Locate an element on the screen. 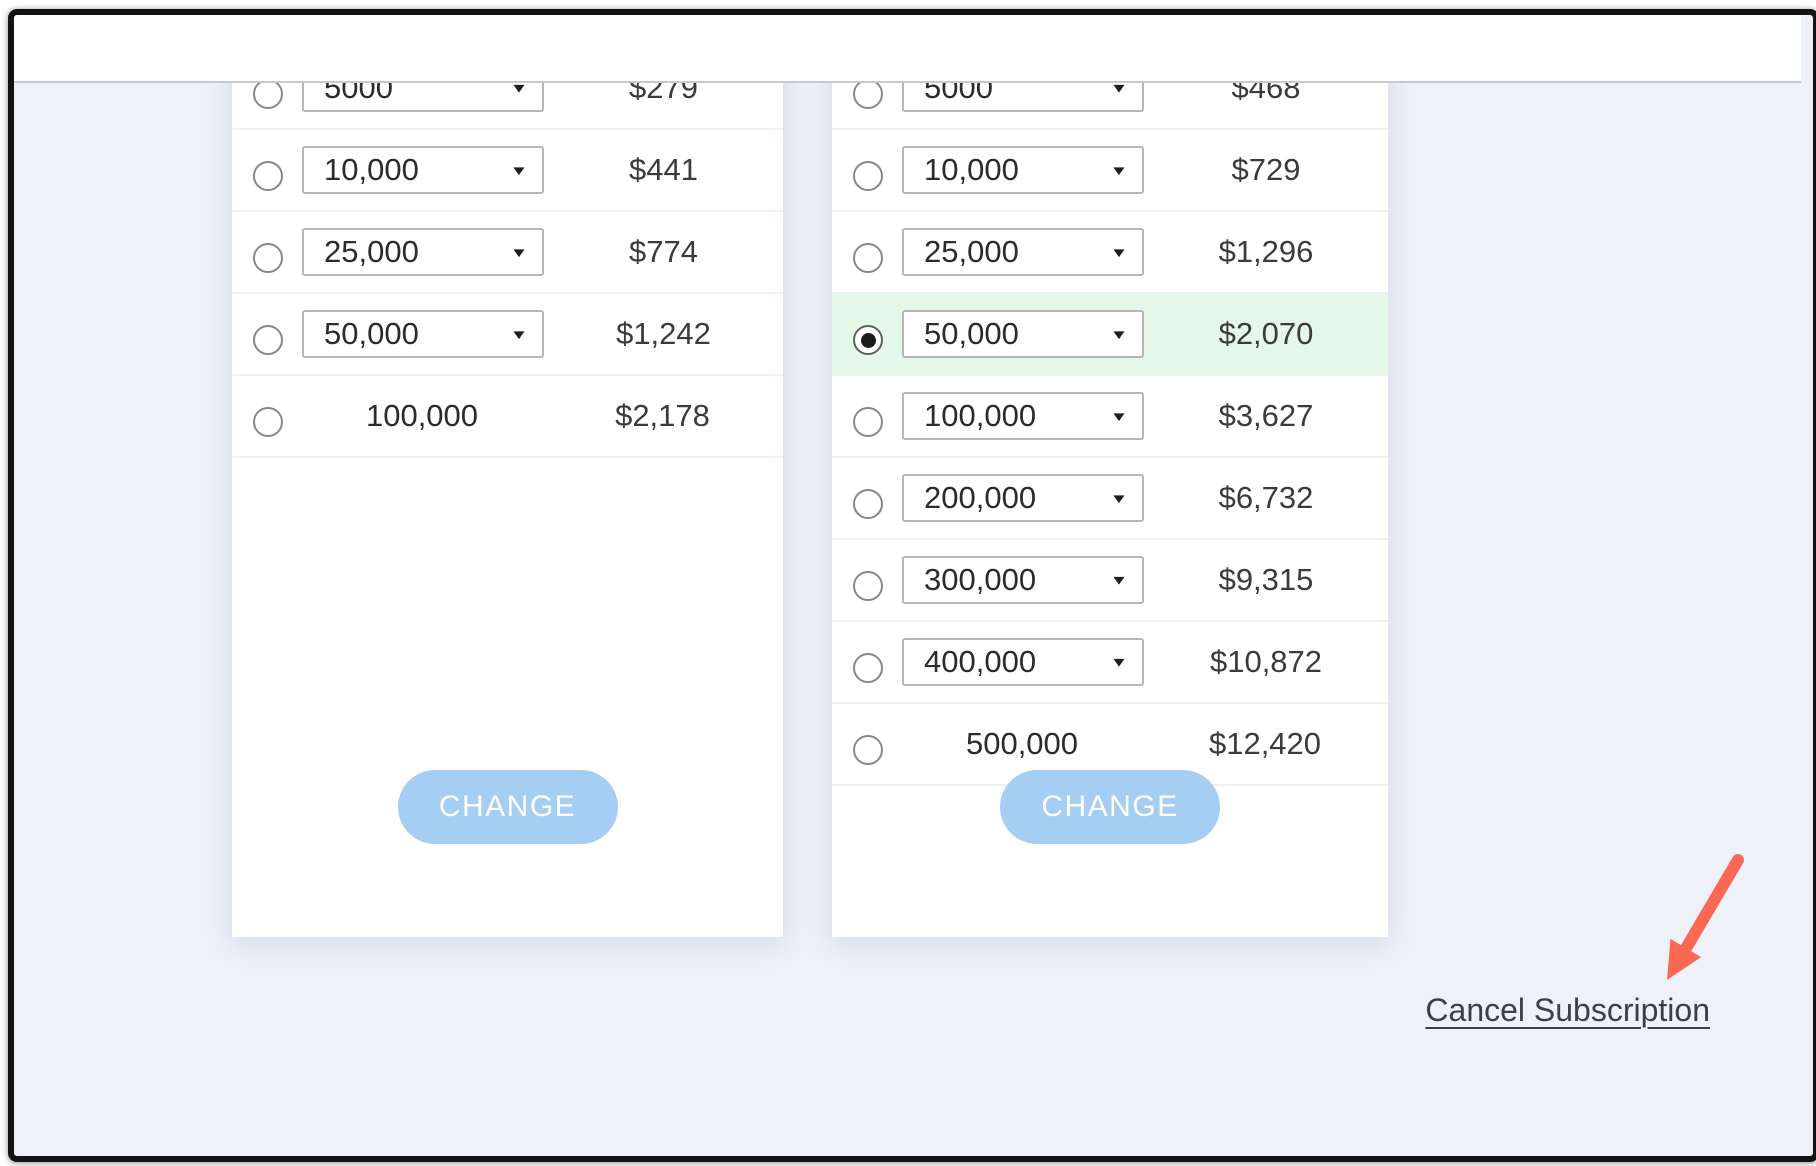  quantity-value: 200,000 is located at coordinates (980, 497).